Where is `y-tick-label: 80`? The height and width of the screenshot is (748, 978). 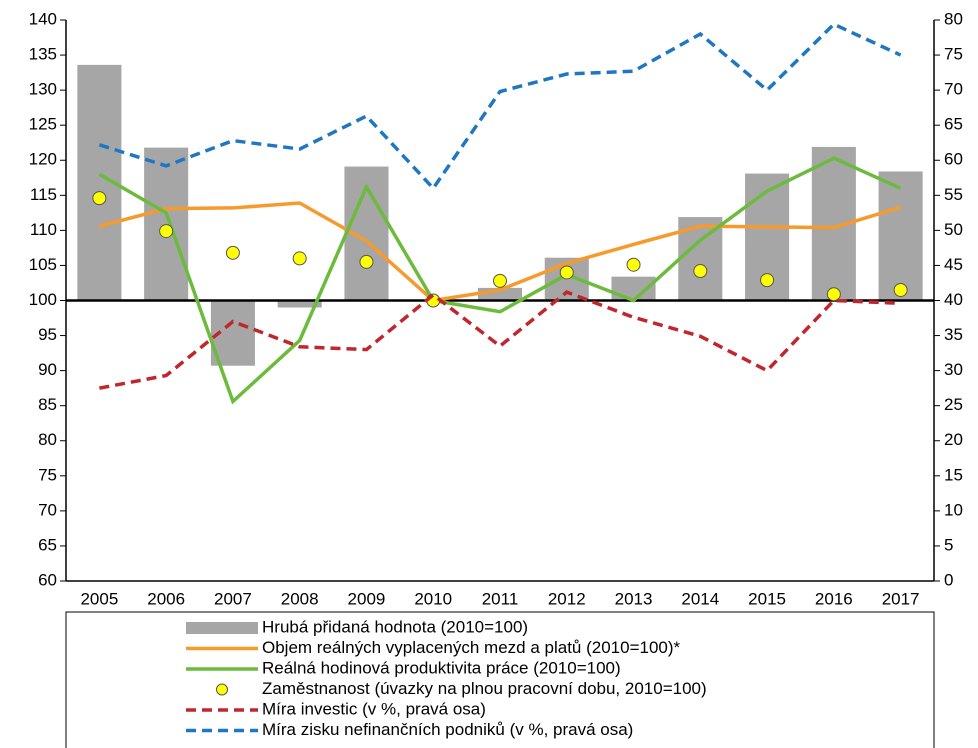
y-tick-label: 80 is located at coordinates (47, 439).